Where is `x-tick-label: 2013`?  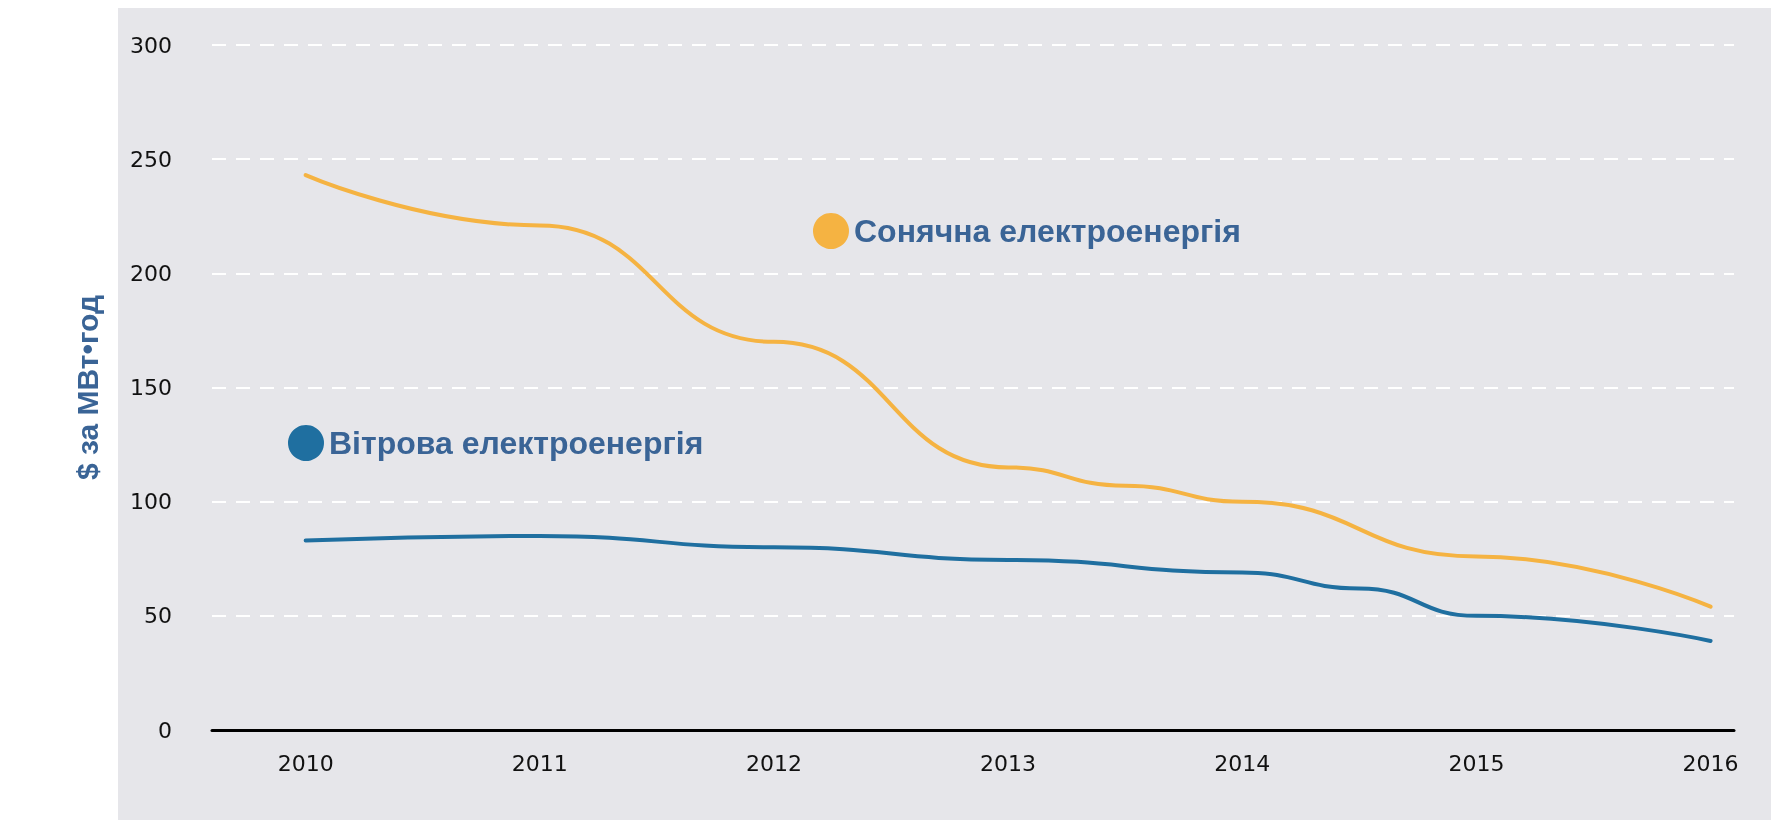 x-tick-label: 2013 is located at coordinates (1008, 763).